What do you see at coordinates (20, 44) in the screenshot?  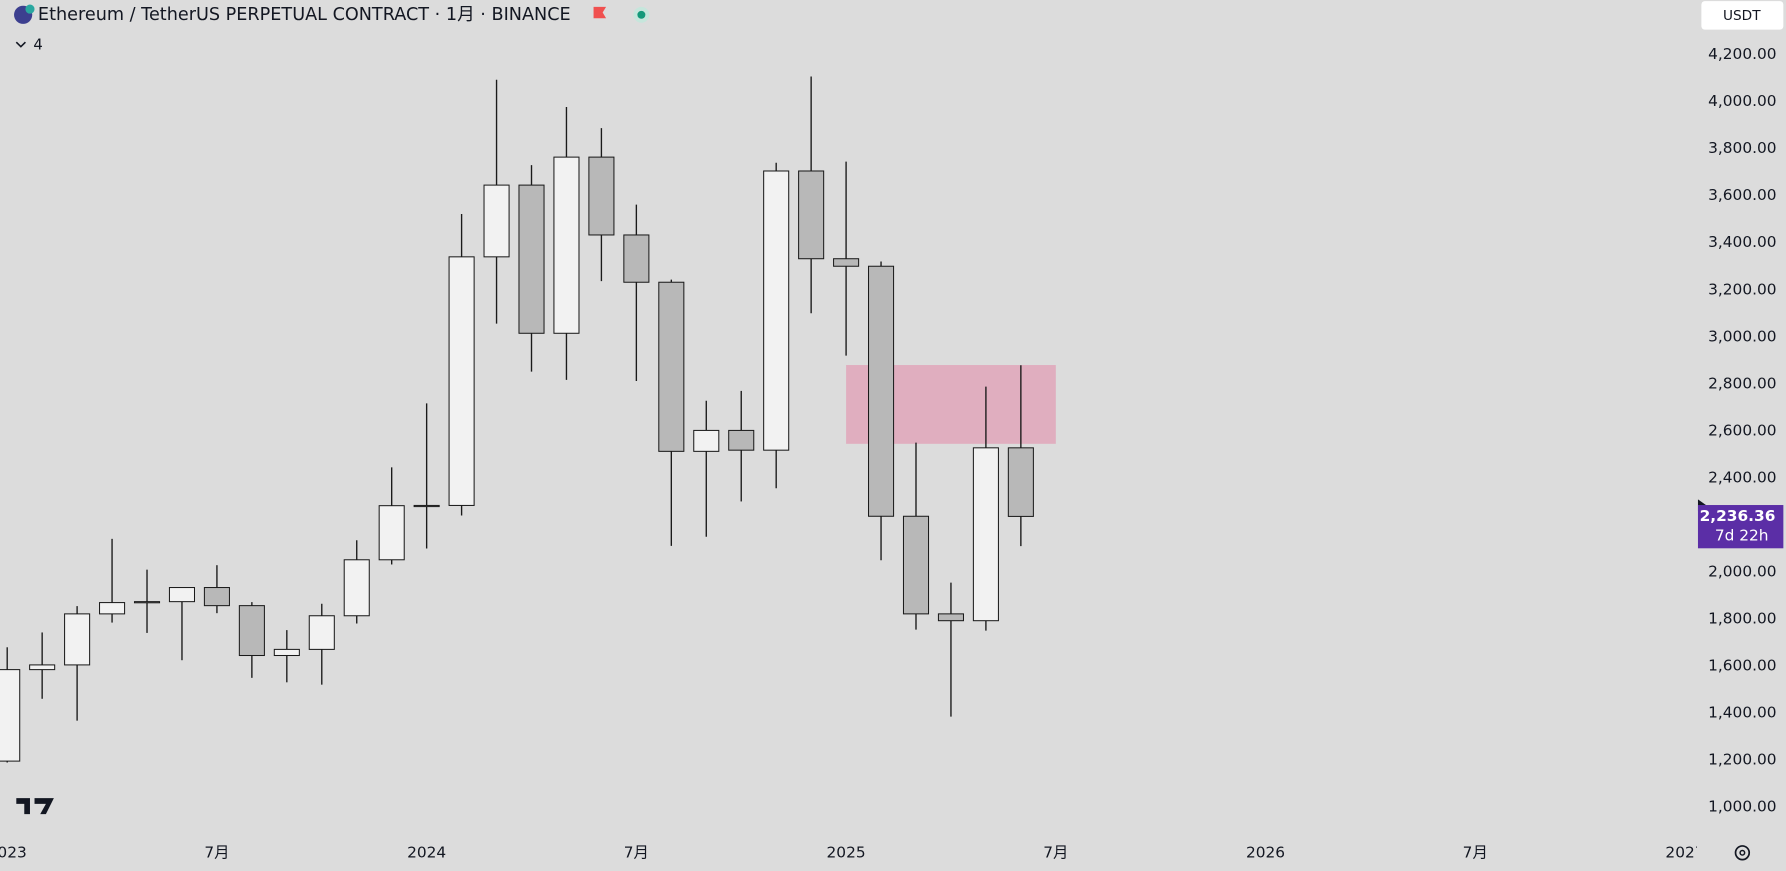 I see `collapse-icon` at bounding box center [20, 44].